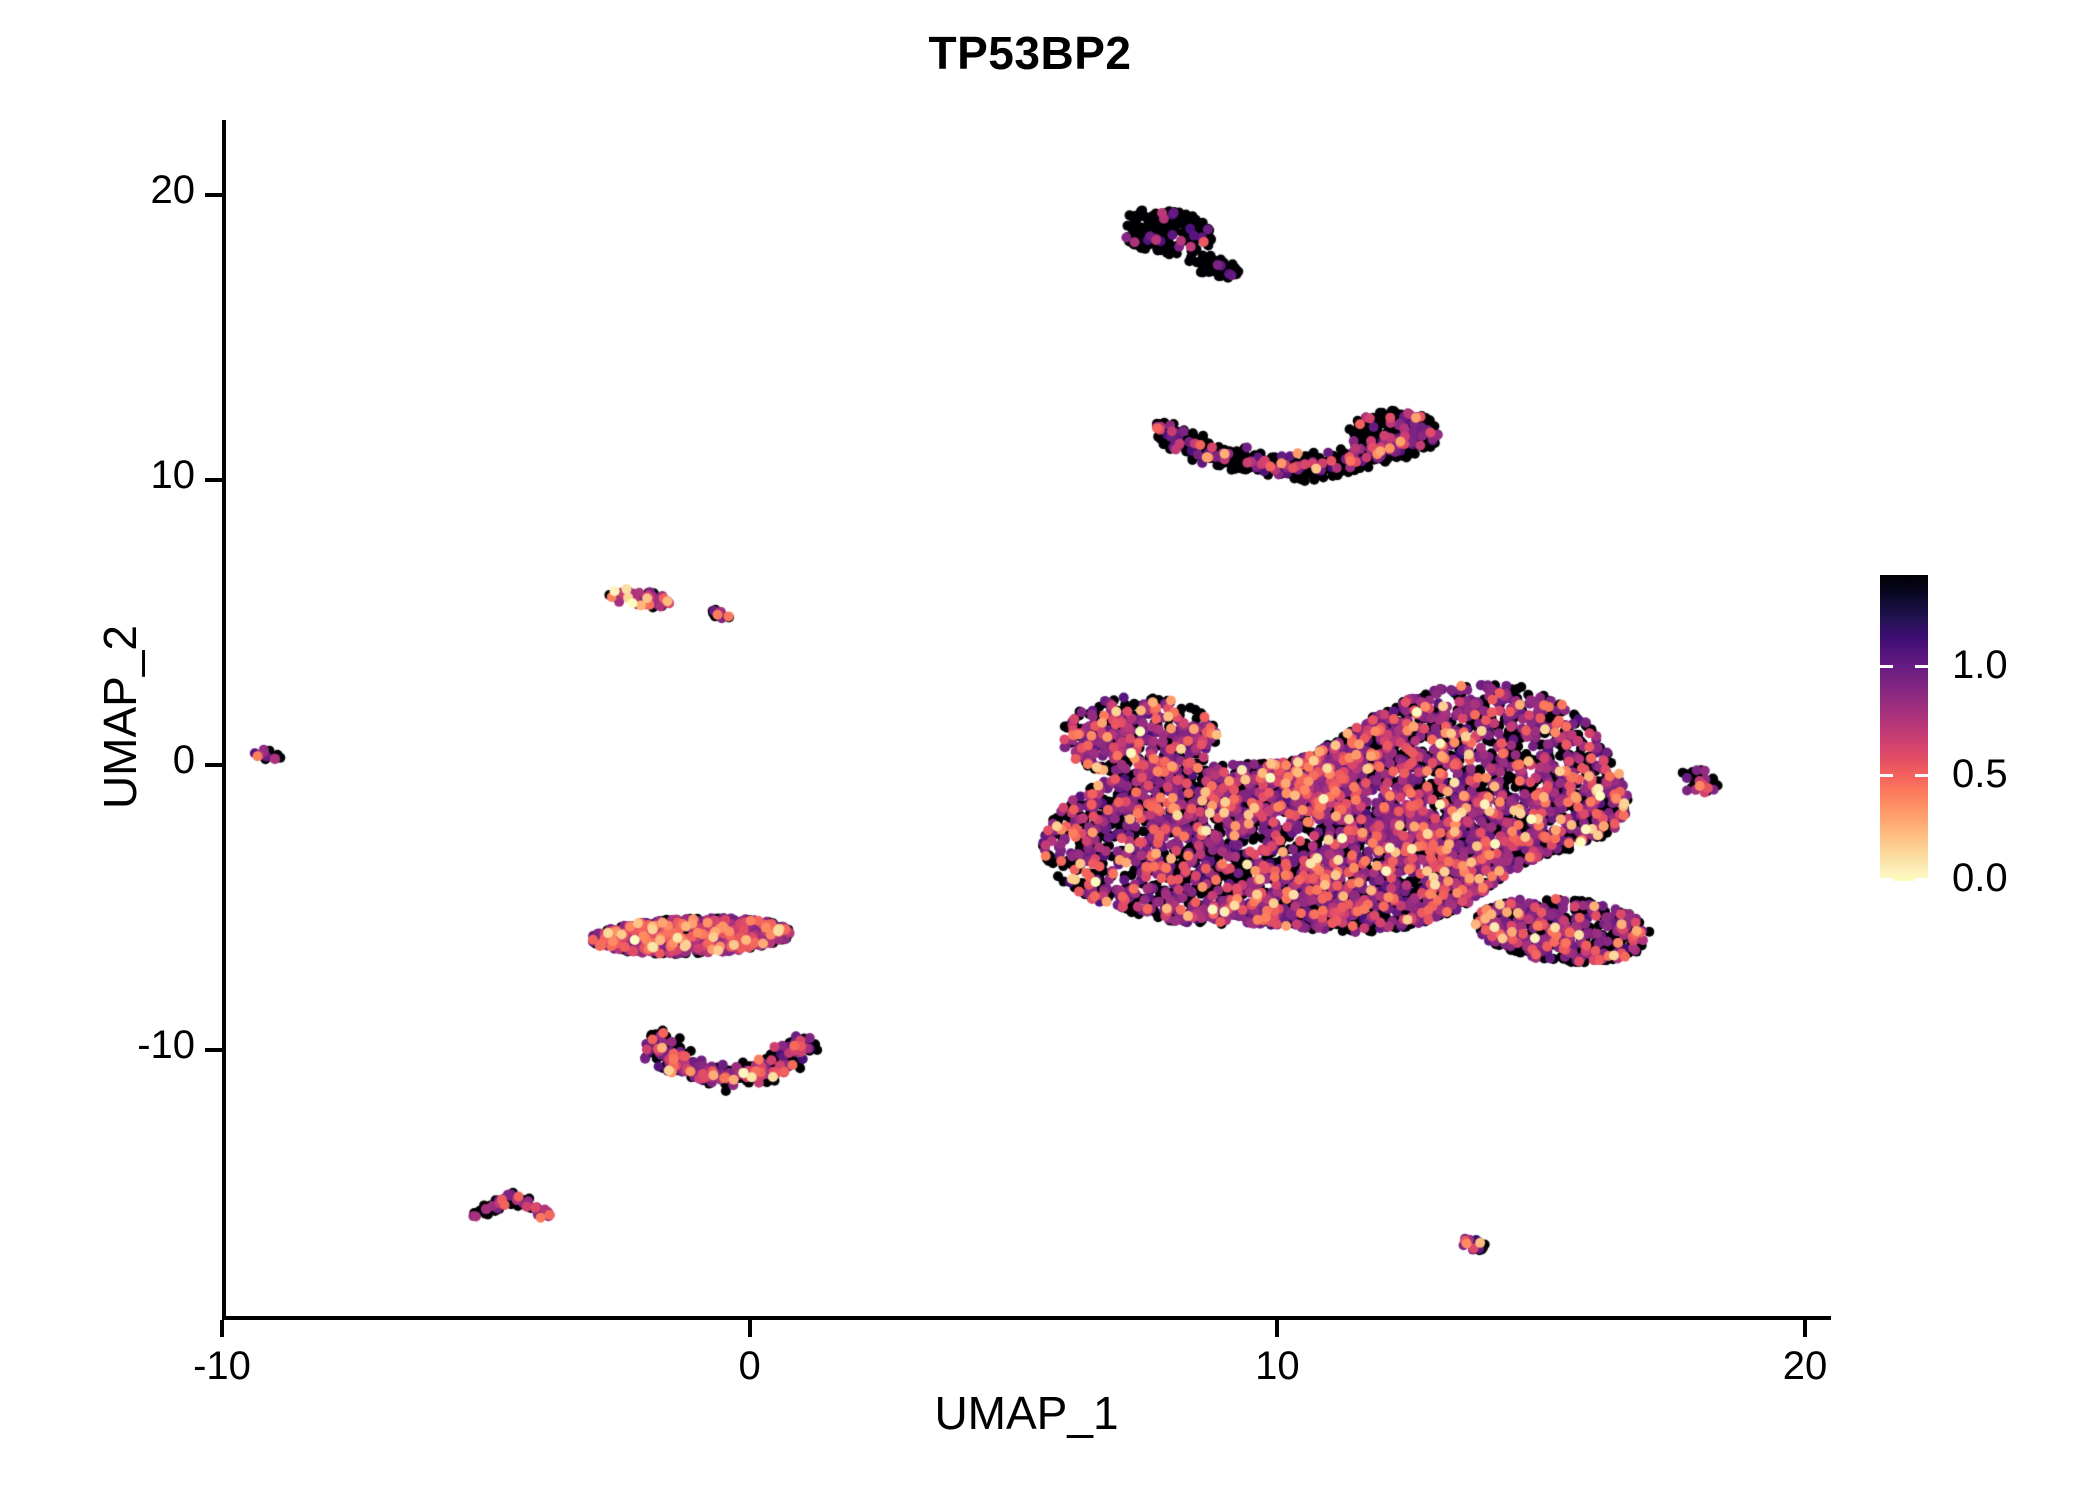 This screenshot has height=1500, width=2100. I want to click on x-tick-label: 0, so click(749, 1366).